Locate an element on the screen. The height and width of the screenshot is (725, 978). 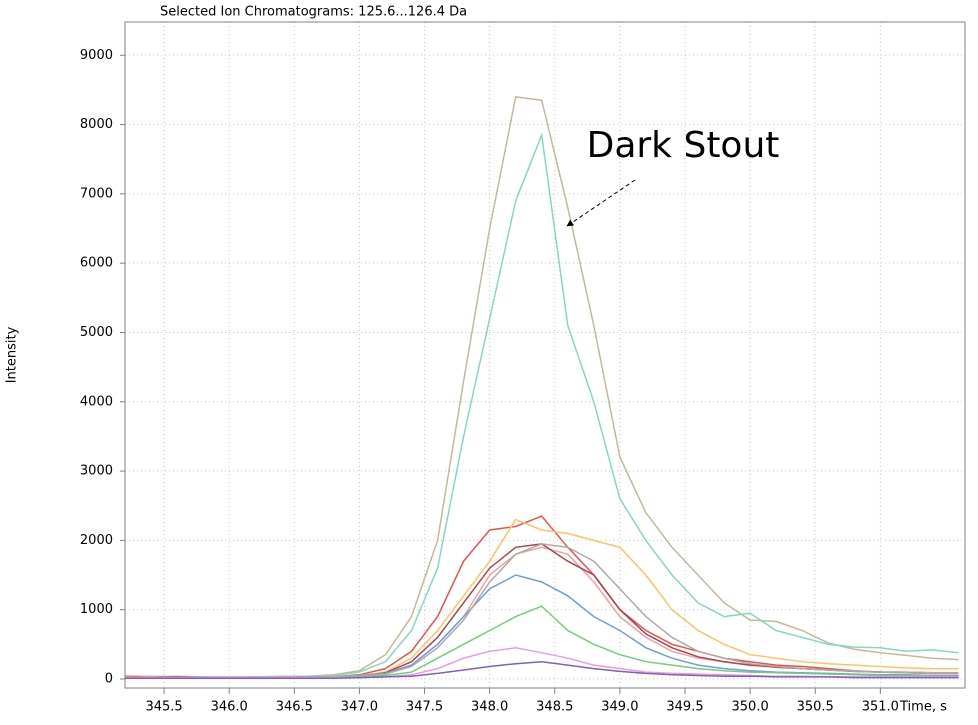
x-tick-label: 347.0 is located at coordinates (359, 707).